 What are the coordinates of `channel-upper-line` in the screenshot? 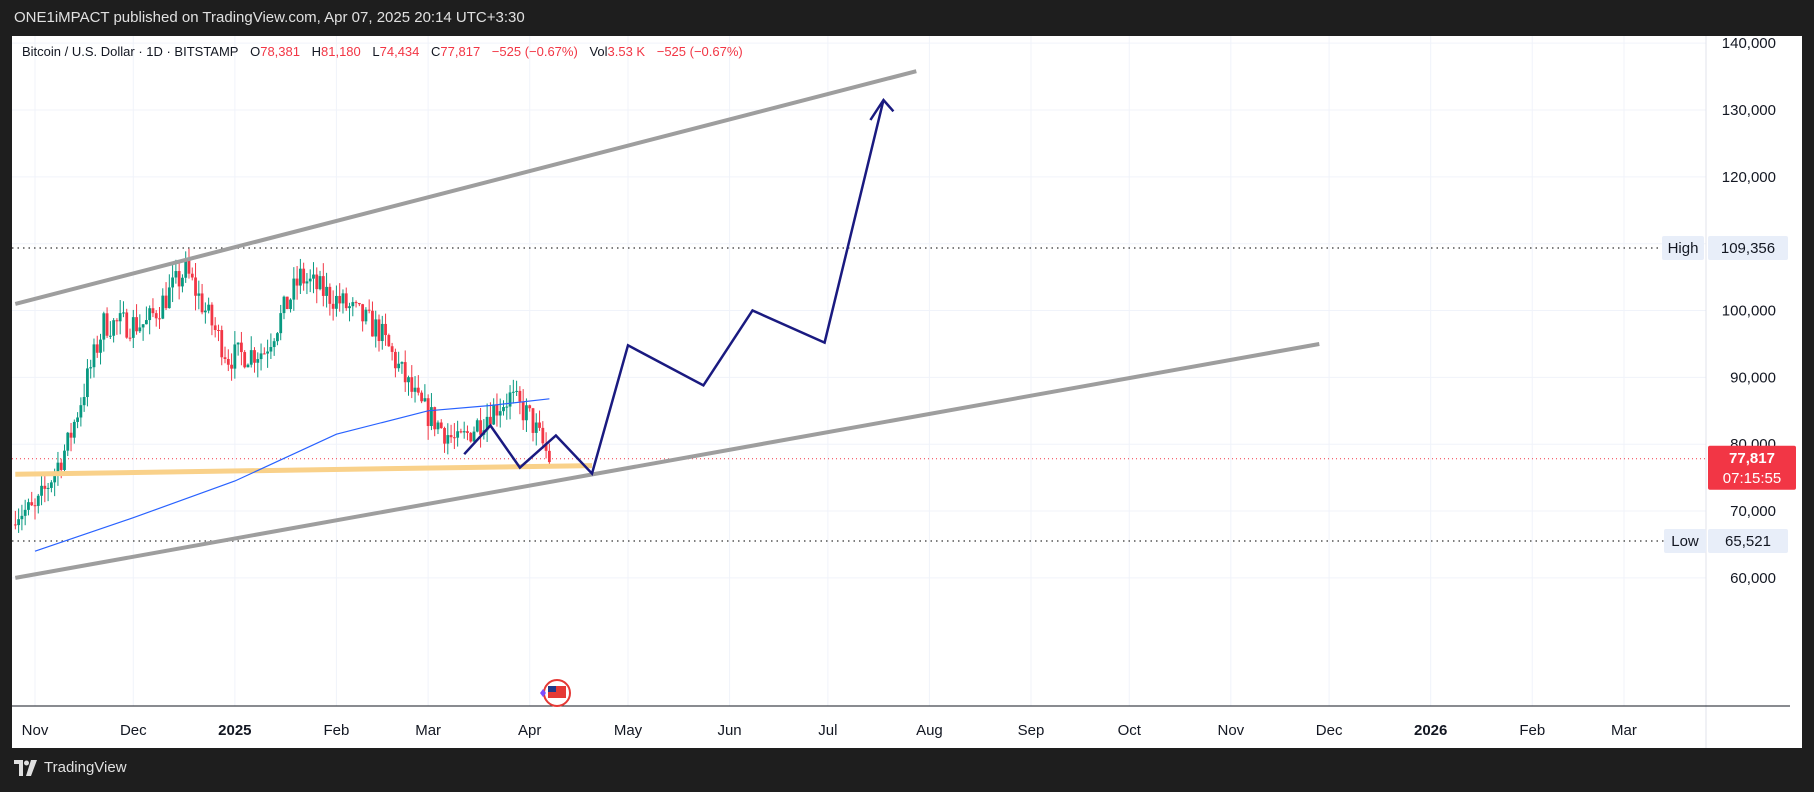 It's located at (465, 187).